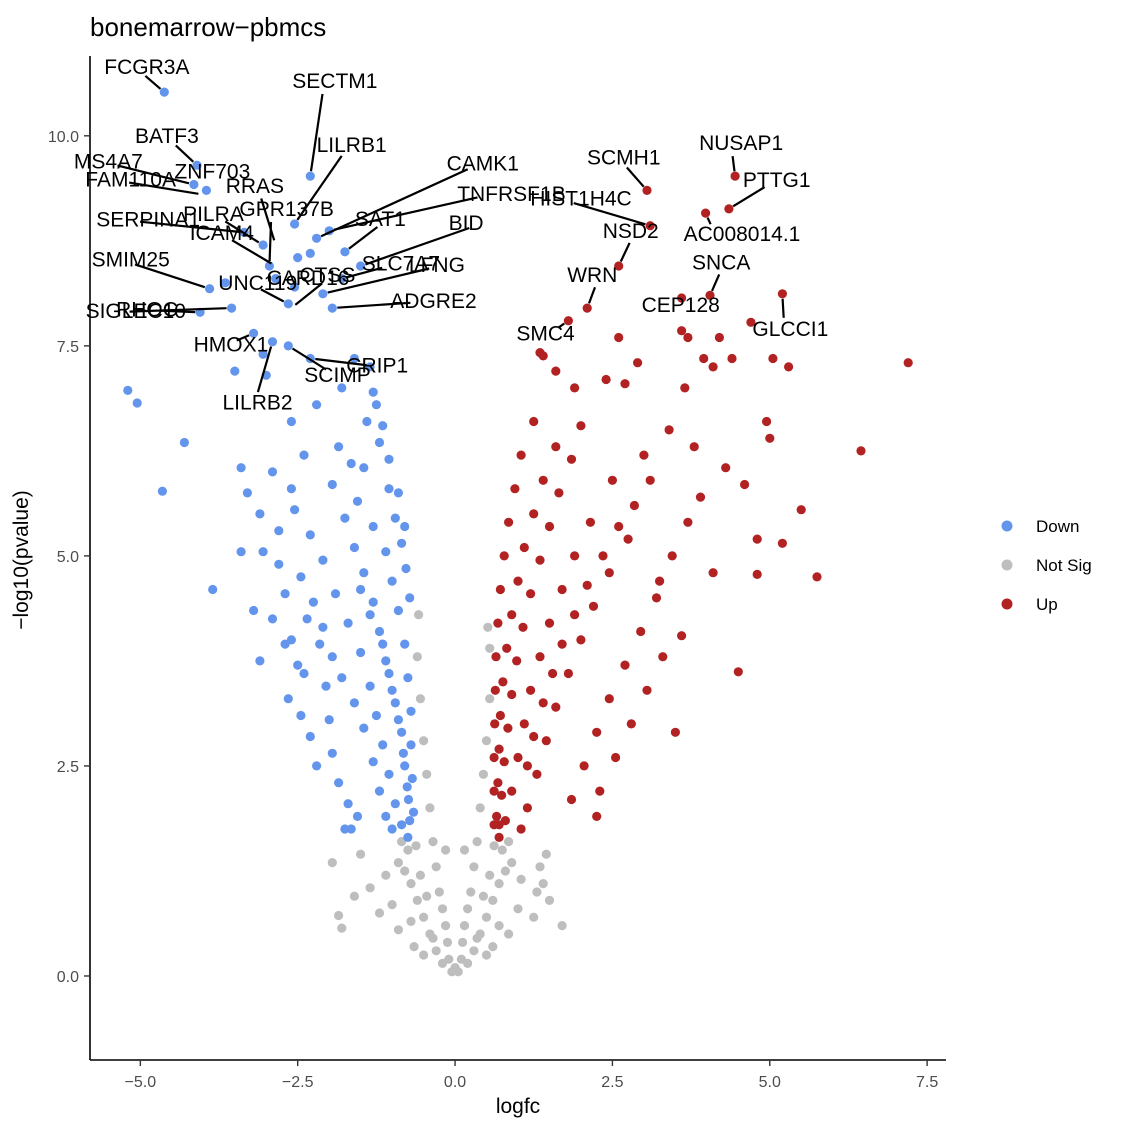 This screenshot has width=1123, height=1129. What do you see at coordinates (264, 369) in the screenshot?
I see `leader-lilrb2` at bounding box center [264, 369].